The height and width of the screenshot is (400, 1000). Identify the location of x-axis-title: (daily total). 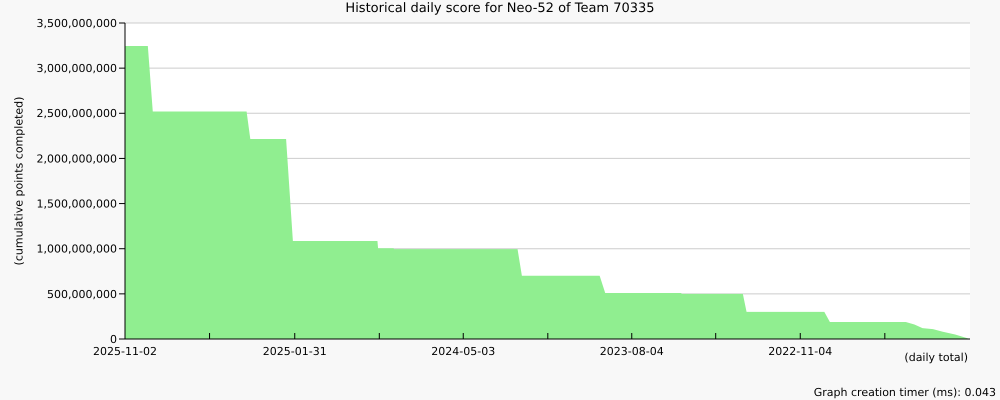
(936, 357).